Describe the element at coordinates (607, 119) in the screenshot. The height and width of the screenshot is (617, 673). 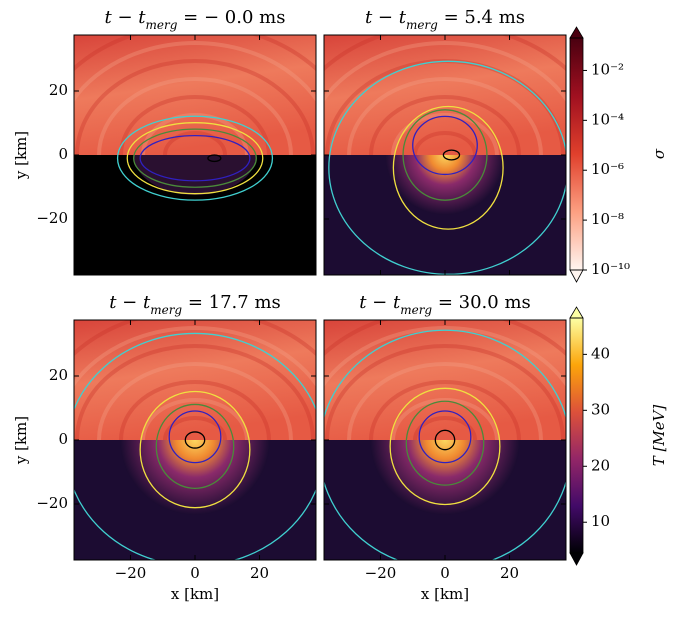
I see `colorbar-tick-label: 10⁻⁴` at that location.